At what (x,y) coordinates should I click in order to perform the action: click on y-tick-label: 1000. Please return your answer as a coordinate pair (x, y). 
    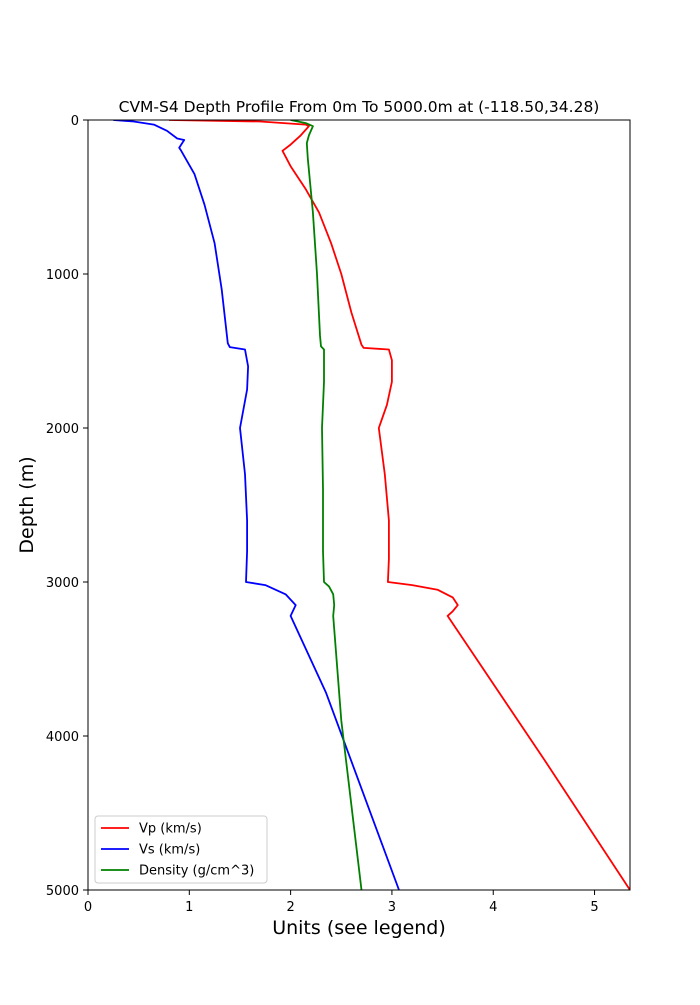
    Looking at the image, I should click on (62, 275).